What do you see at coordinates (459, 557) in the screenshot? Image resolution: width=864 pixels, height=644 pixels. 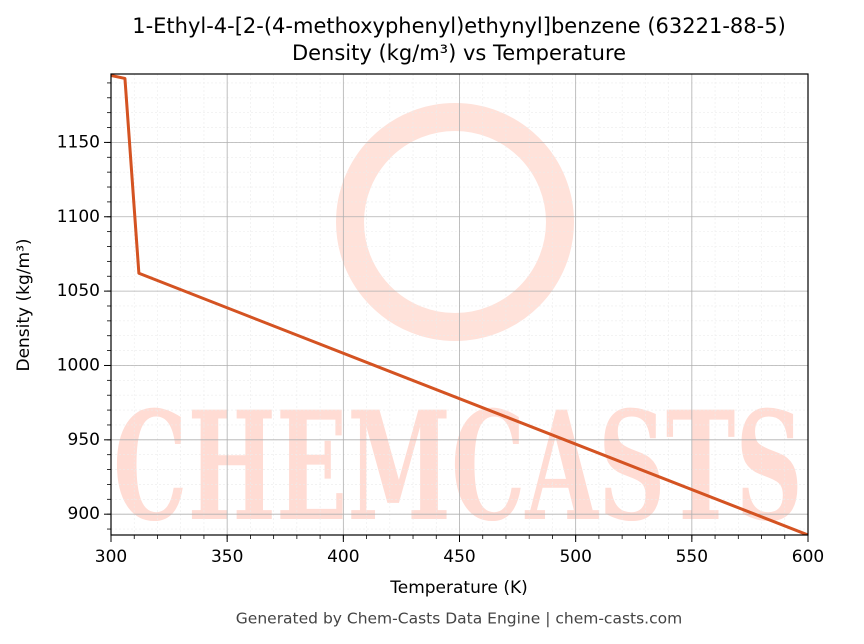 I see `x-tick-label: 450` at bounding box center [459, 557].